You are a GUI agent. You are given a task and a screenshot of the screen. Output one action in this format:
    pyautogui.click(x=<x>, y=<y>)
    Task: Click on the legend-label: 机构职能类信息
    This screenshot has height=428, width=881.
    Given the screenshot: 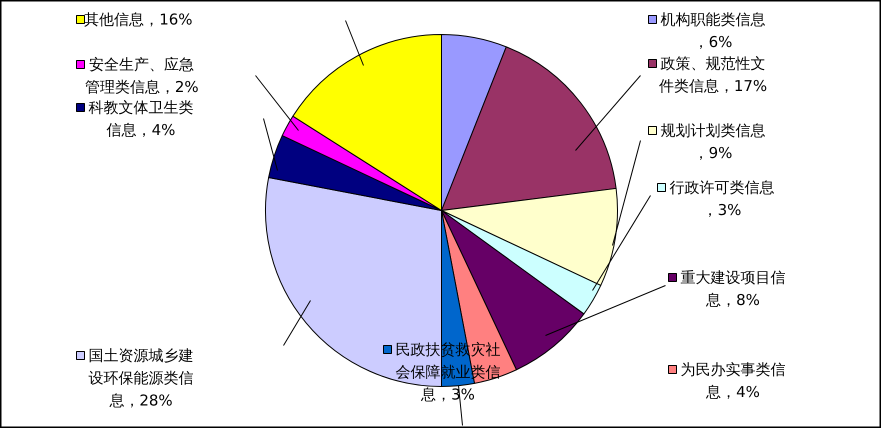 What is the action you would take?
    pyautogui.click(x=713, y=19)
    